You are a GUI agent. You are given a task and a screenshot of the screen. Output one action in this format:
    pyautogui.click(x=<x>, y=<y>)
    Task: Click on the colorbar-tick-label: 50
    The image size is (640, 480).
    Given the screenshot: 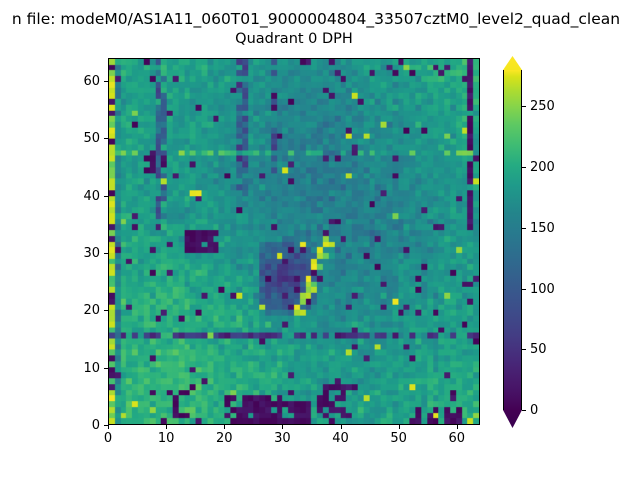 What is the action you would take?
    pyautogui.click(x=538, y=350)
    